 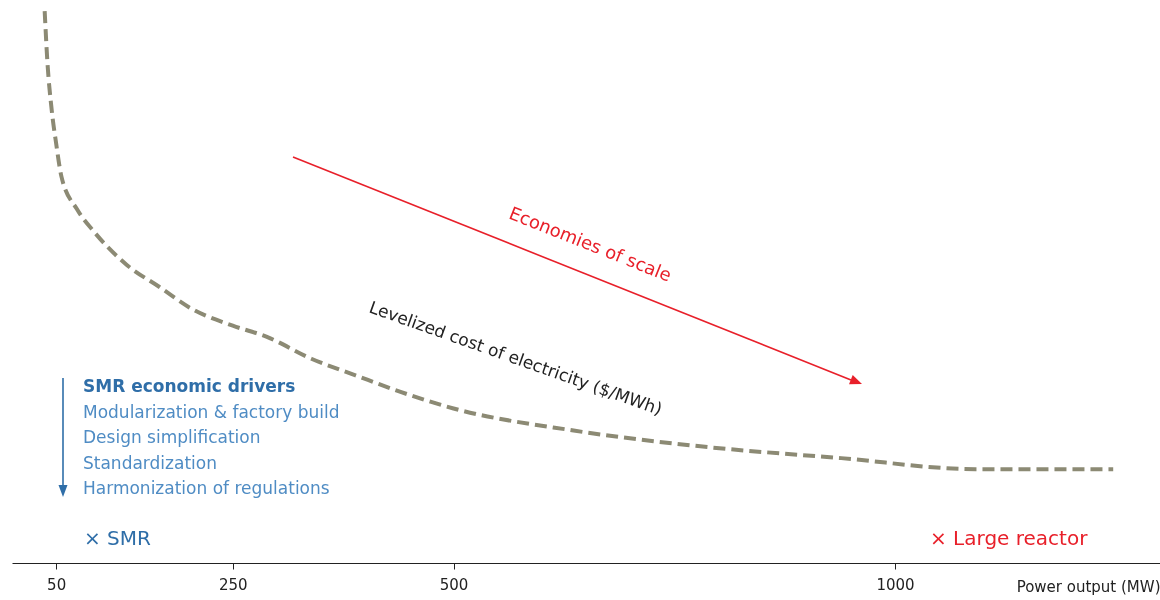 I want to click on annotation: × Large reactor, so click(x=1009, y=538).